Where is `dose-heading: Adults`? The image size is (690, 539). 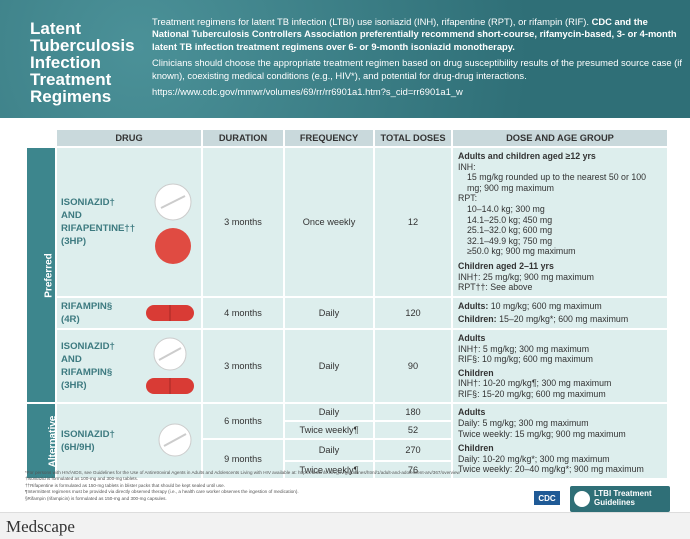
dose-heading: Adults is located at coordinates (472, 337).